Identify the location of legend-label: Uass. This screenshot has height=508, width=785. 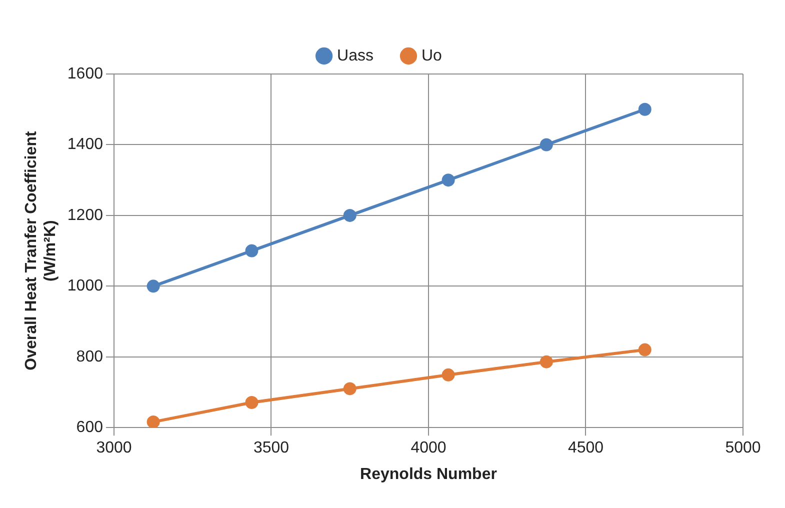
(355, 55).